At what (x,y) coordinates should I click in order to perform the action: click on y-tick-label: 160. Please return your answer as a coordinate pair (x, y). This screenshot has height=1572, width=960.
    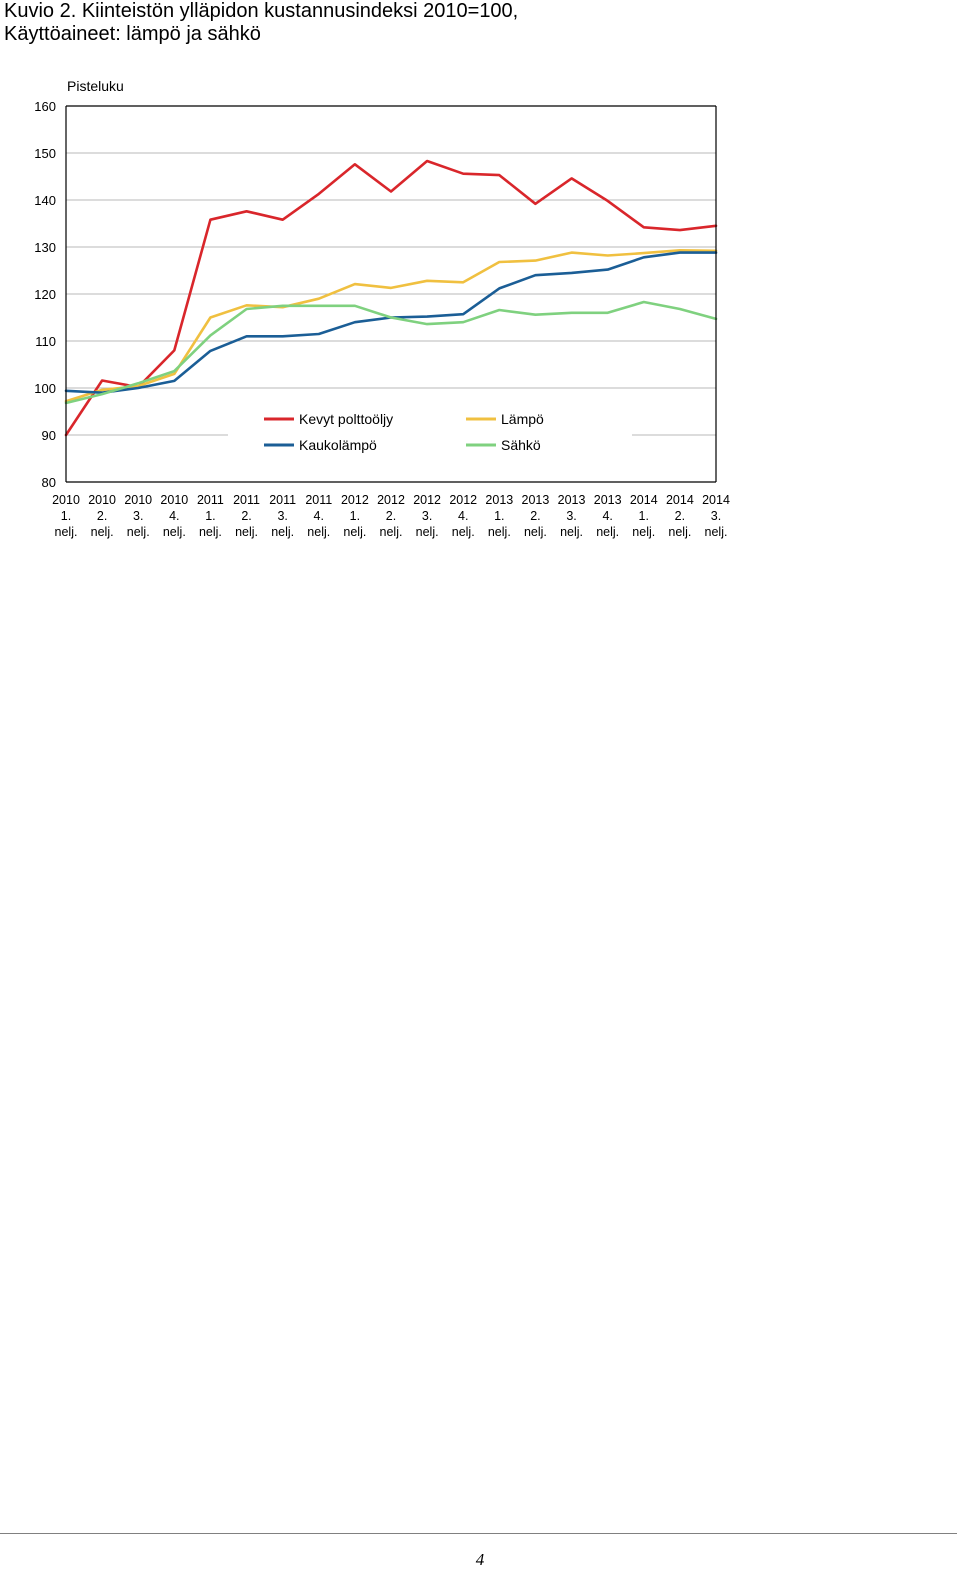
    Looking at the image, I should click on (45, 106).